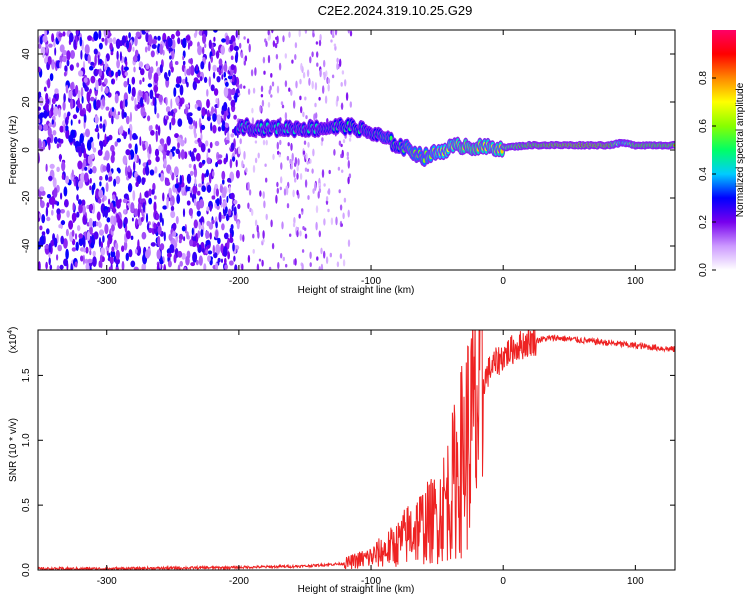 Image resolution: width=750 pixels, height=600 pixels. I want to click on colorbar-axis: 0.0 0.2 0.4 0.6 0.8, so click(707, 174).